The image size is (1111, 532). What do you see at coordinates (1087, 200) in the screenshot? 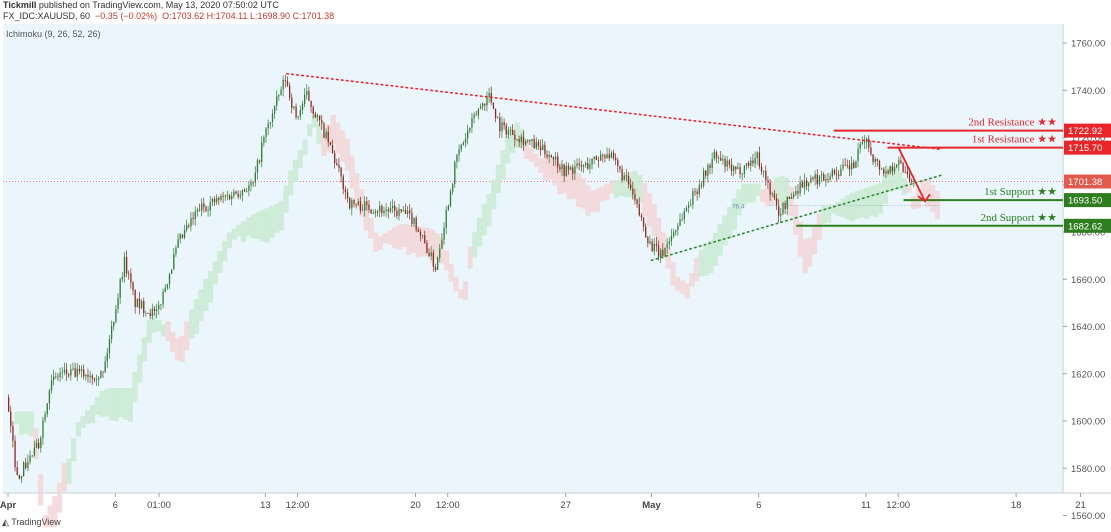
I see `level-tag-bg` at bounding box center [1087, 200].